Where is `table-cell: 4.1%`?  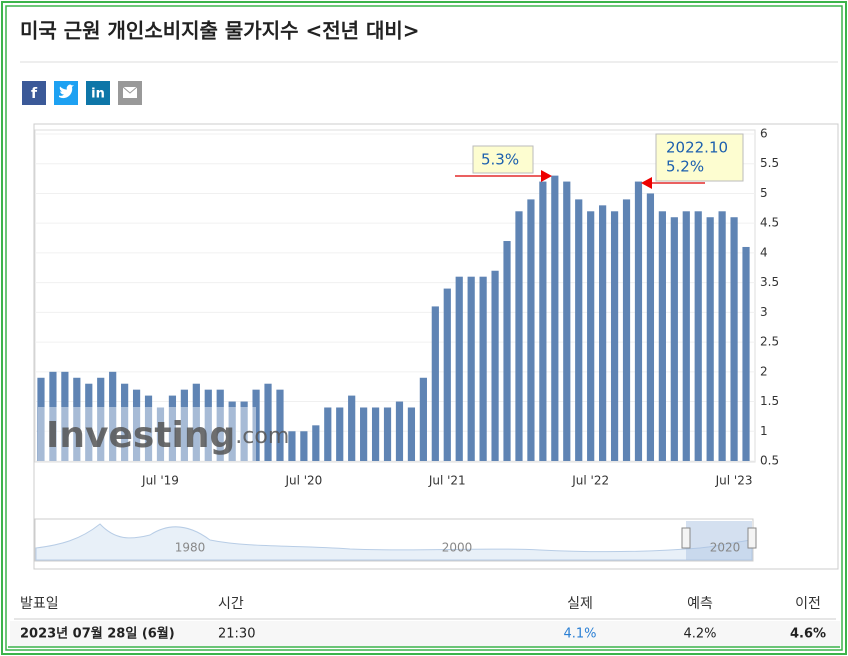
table-cell: 4.1% is located at coordinates (579, 634).